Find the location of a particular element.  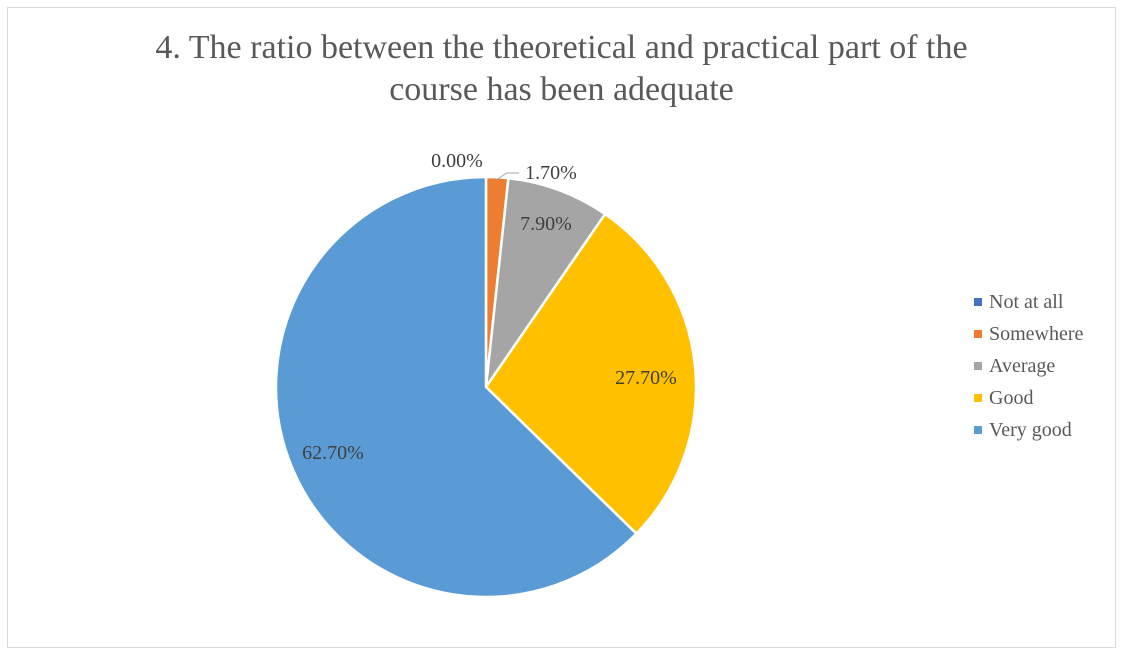

pie-slice-average is located at coordinates (545, 282).